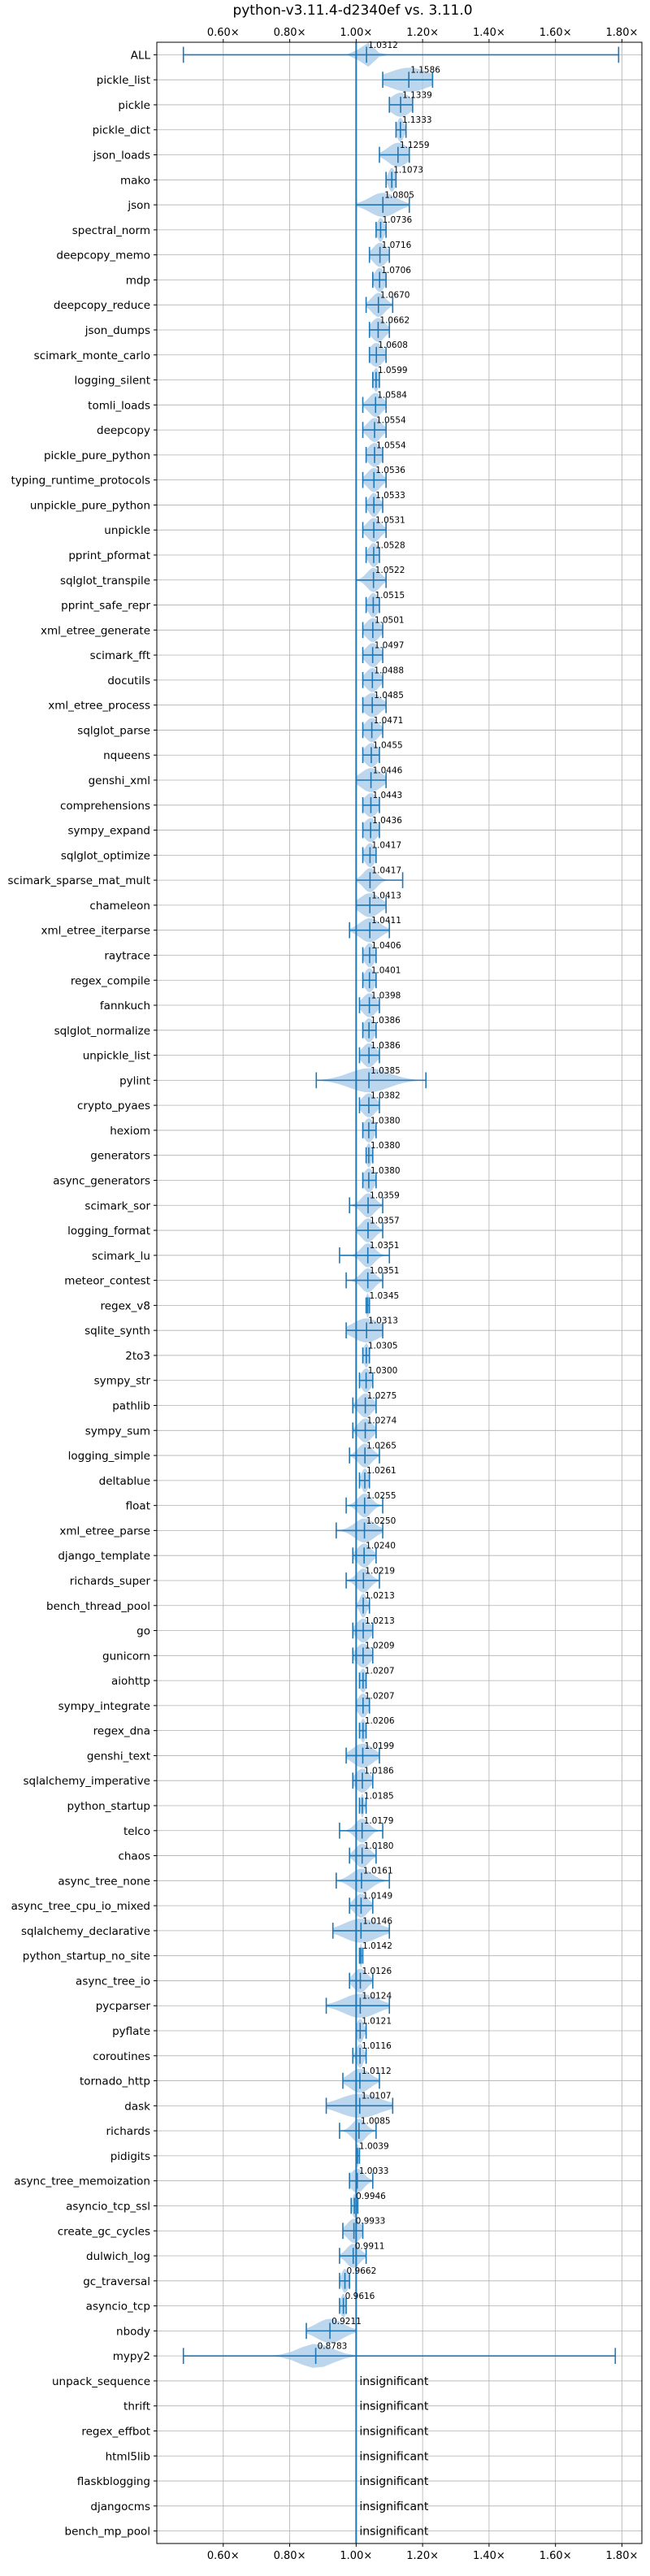 Image resolution: width=650 pixels, height=2576 pixels. What do you see at coordinates (90, 505) in the screenshot?
I see `benchmark-label: unpickle_pure_python` at bounding box center [90, 505].